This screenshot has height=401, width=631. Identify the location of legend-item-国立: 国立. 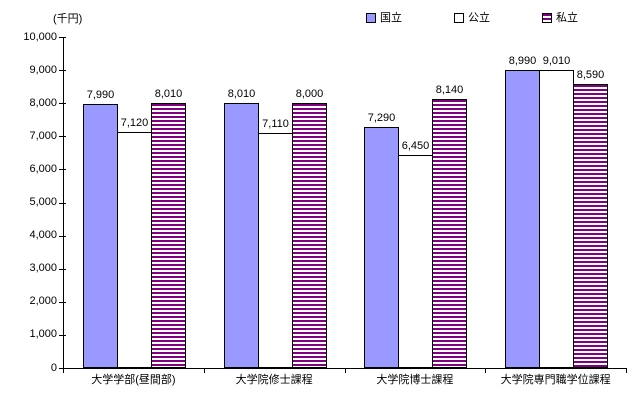
(384, 18).